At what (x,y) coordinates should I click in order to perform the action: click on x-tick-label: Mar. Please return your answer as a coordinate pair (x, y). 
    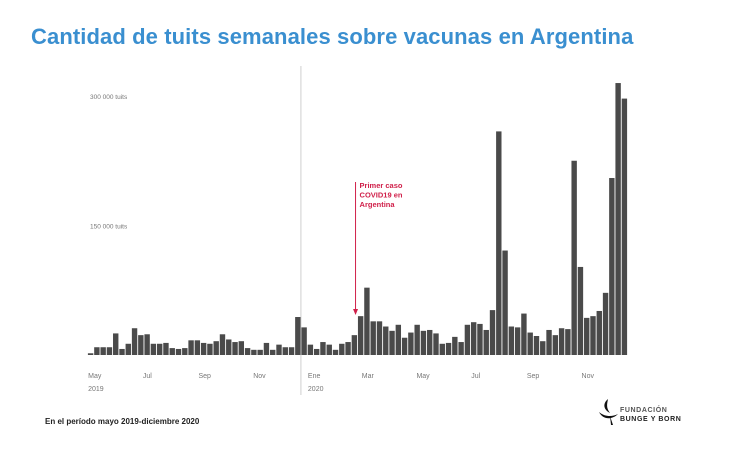
    Looking at the image, I should click on (368, 376).